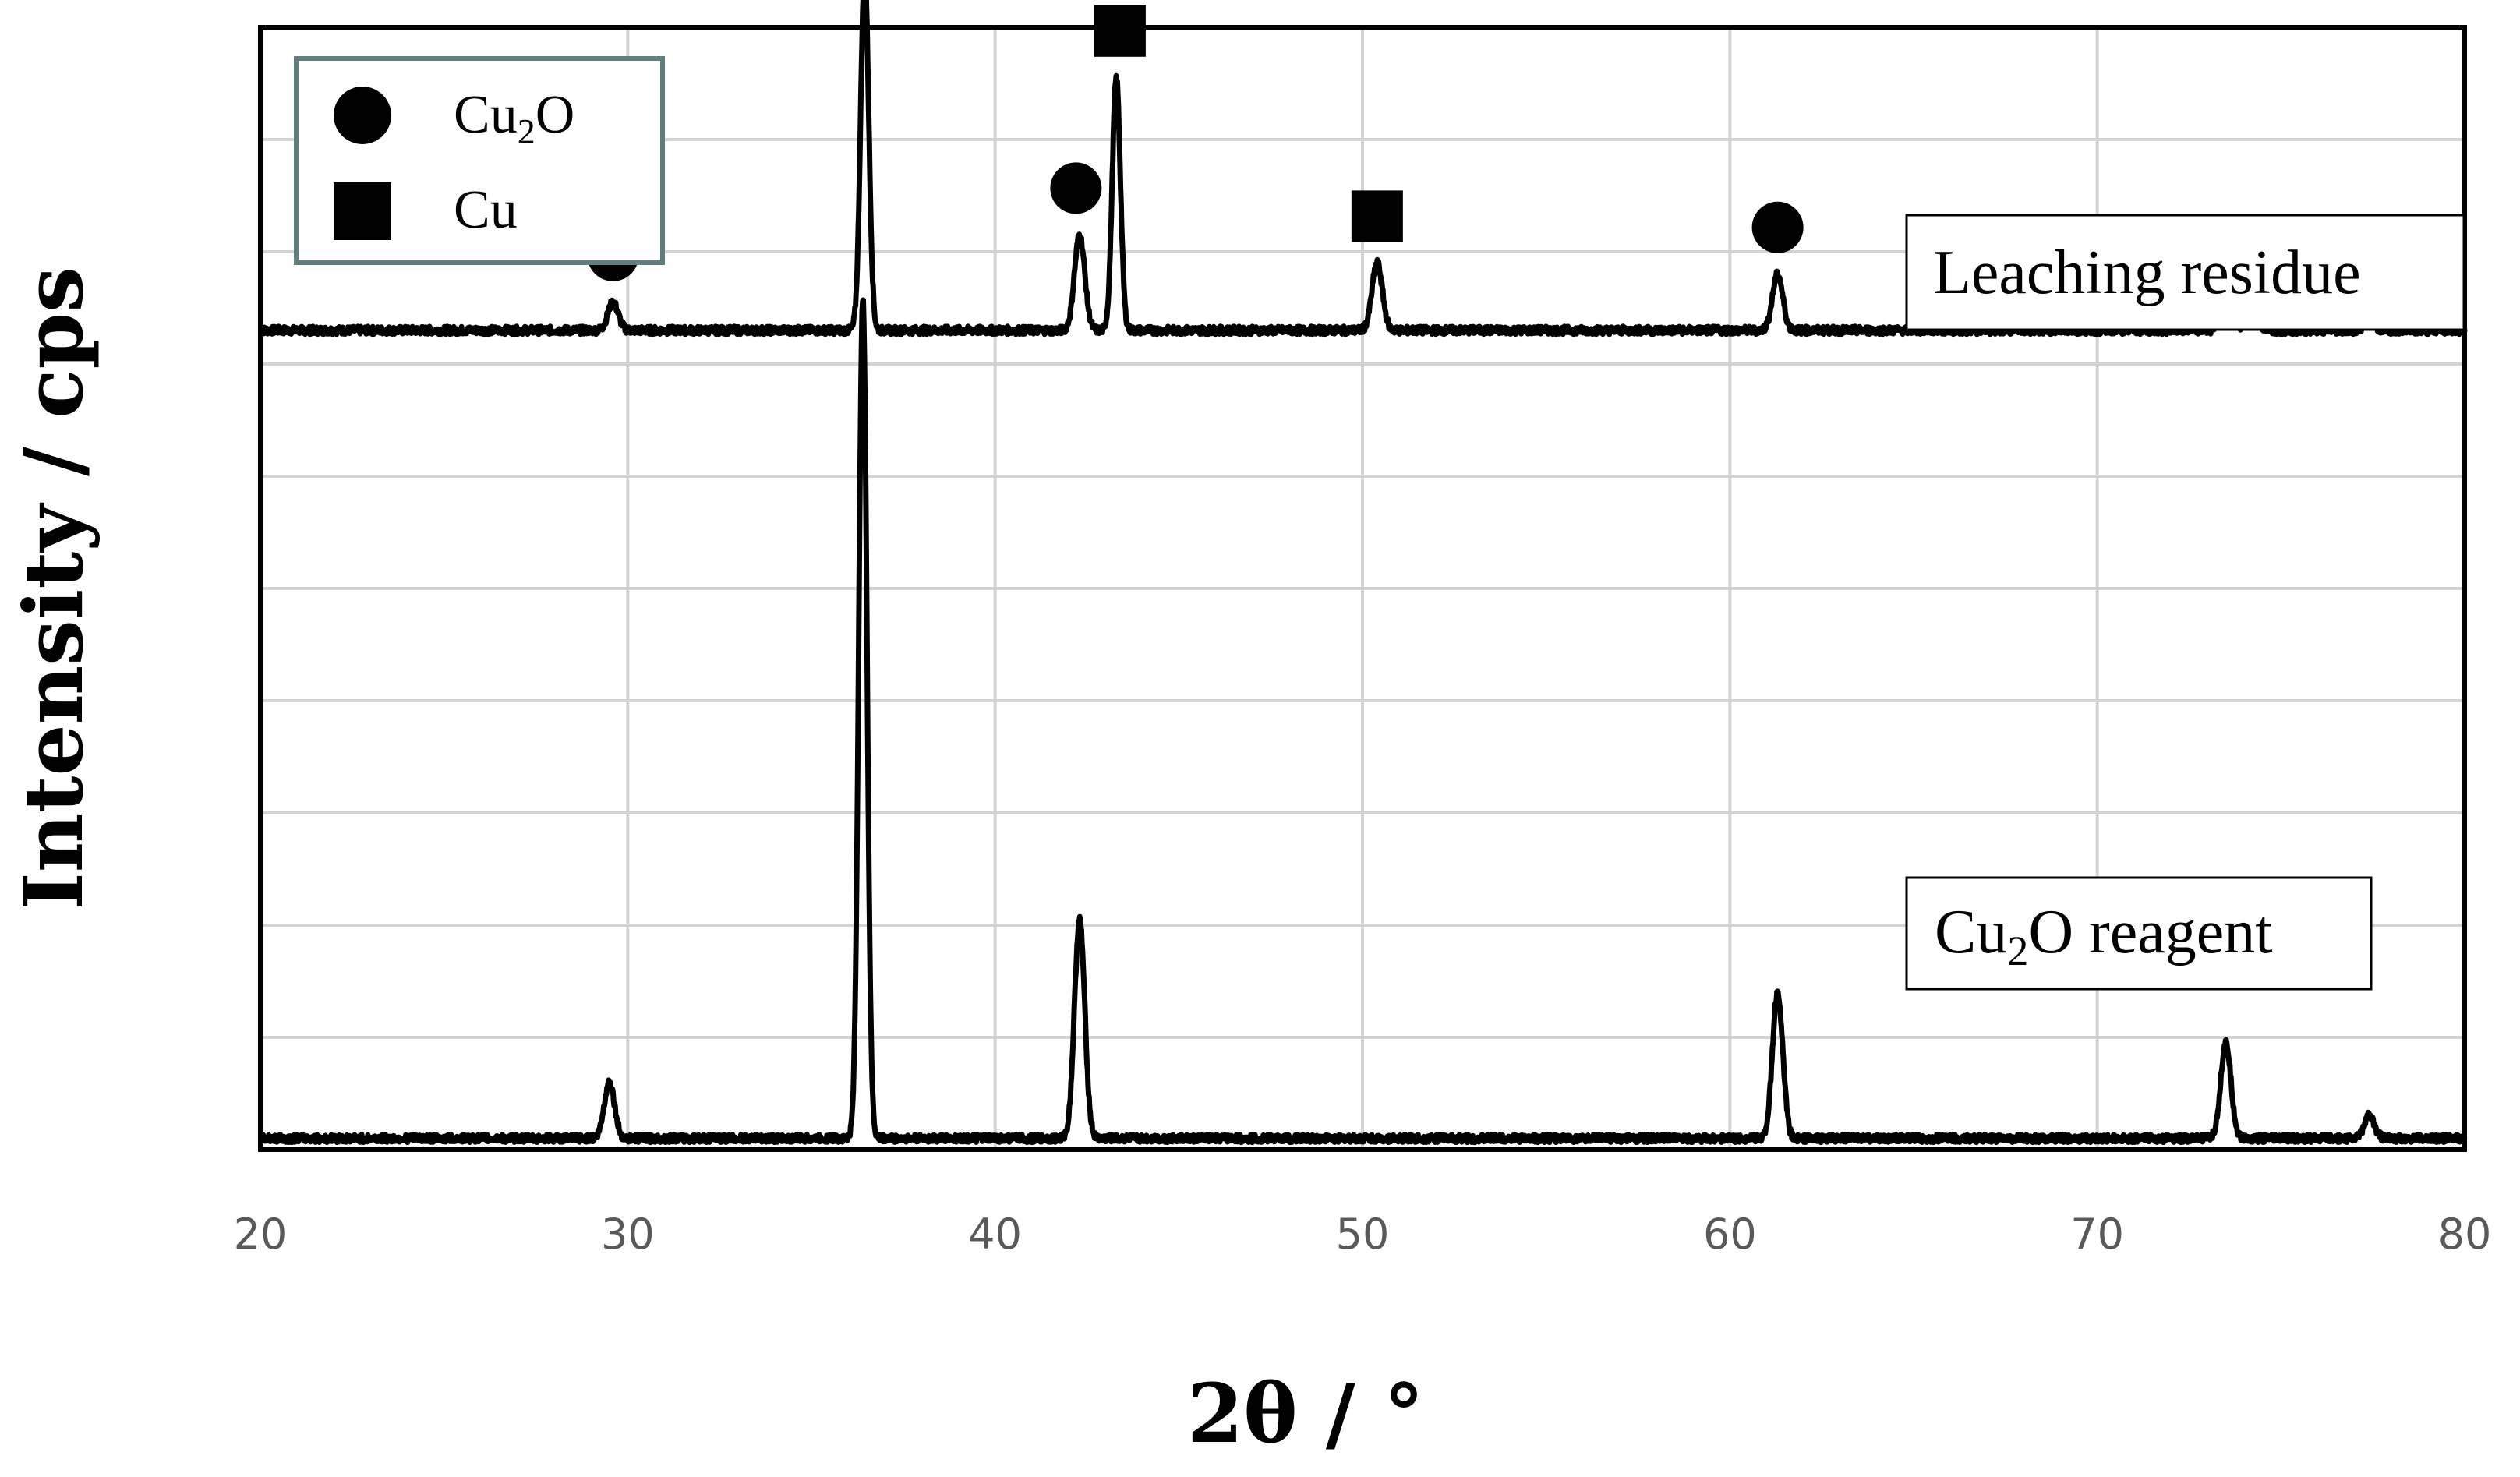 The image size is (2520, 1477). Describe the element at coordinates (2104, 936) in the screenshot. I see `series-label-reagent: Cu2O reagent` at that location.